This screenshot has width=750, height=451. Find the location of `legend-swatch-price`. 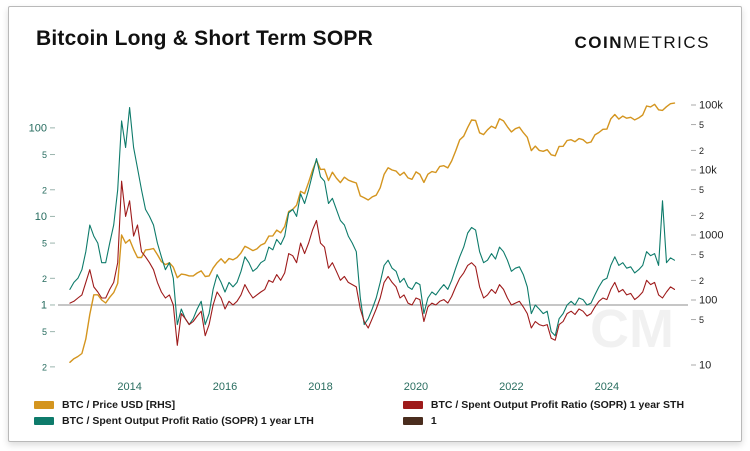

legend-swatch-price is located at coordinates (44, 405).